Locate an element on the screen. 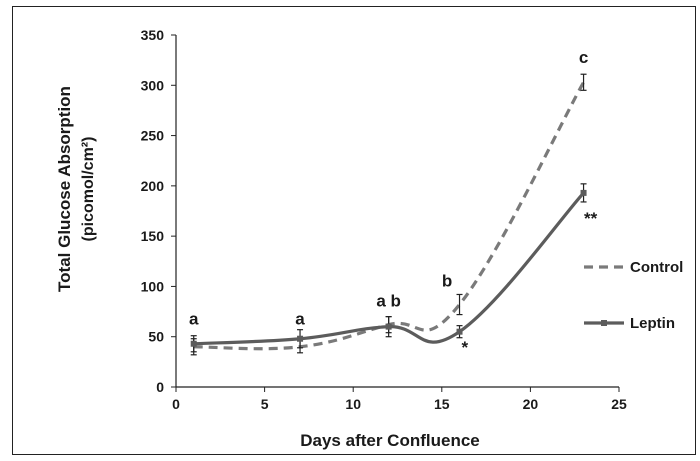 Image resolution: width=700 pixels, height=461 pixels. significance-label: ** is located at coordinates (591, 218).